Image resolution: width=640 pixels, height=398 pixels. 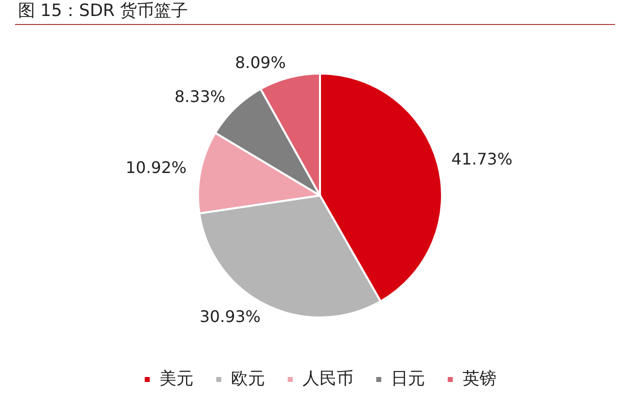 I want to click on chart-title: 图 15：SDR 货币篮子, so click(x=103, y=11).